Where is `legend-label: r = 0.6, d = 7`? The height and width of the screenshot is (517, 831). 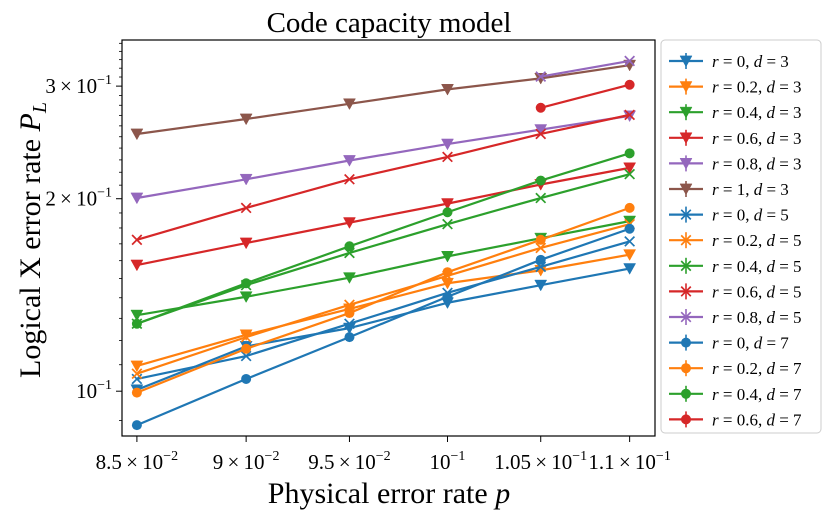
legend-label: r = 0.6, d = 7 is located at coordinates (757, 419).